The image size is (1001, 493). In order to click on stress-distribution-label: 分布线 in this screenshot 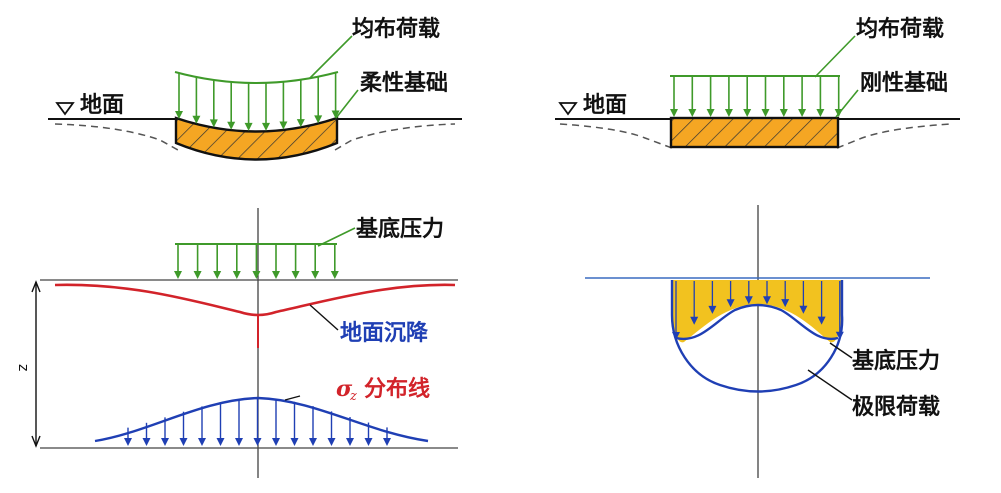, I will do `click(397, 389)`.